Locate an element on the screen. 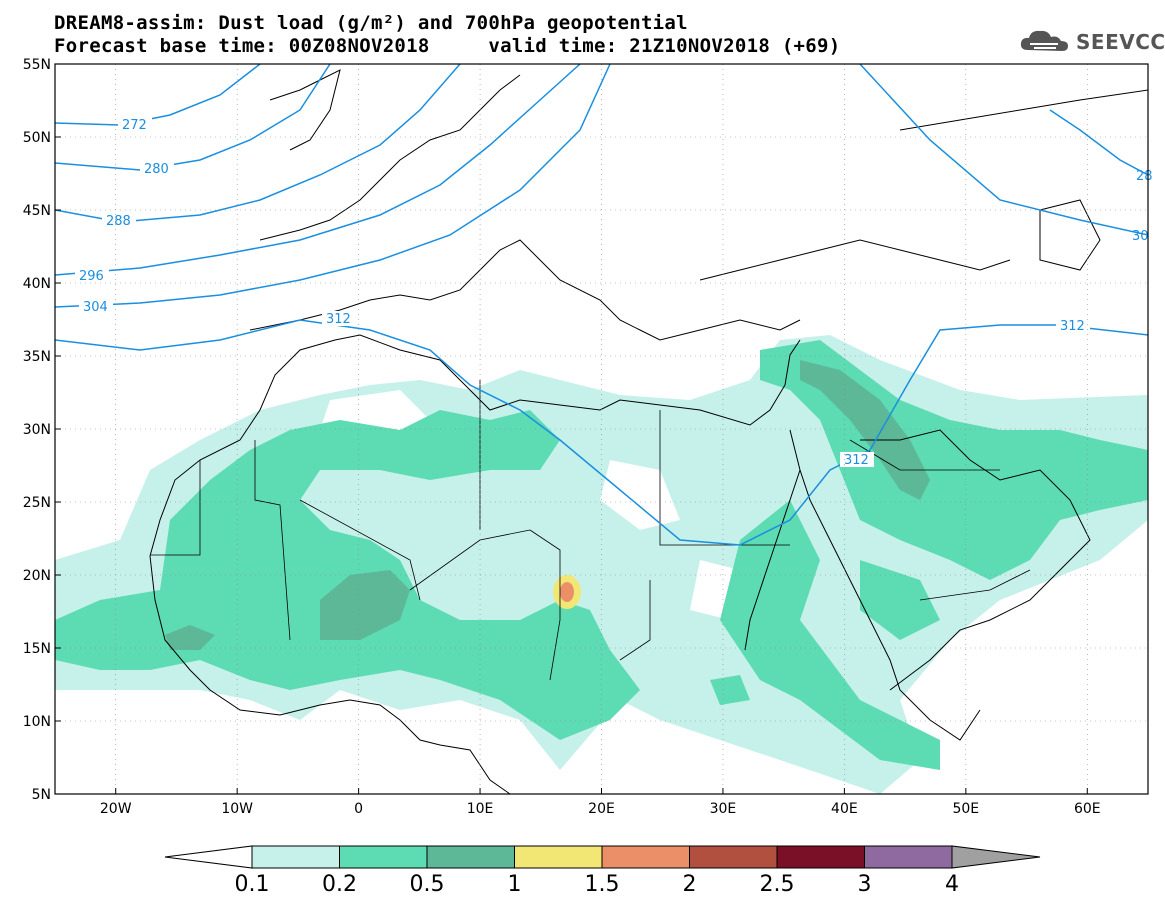 Image resolution: width=1165 pixels, height=907 pixels. lon-tick-label: 10E is located at coordinates (480, 809).